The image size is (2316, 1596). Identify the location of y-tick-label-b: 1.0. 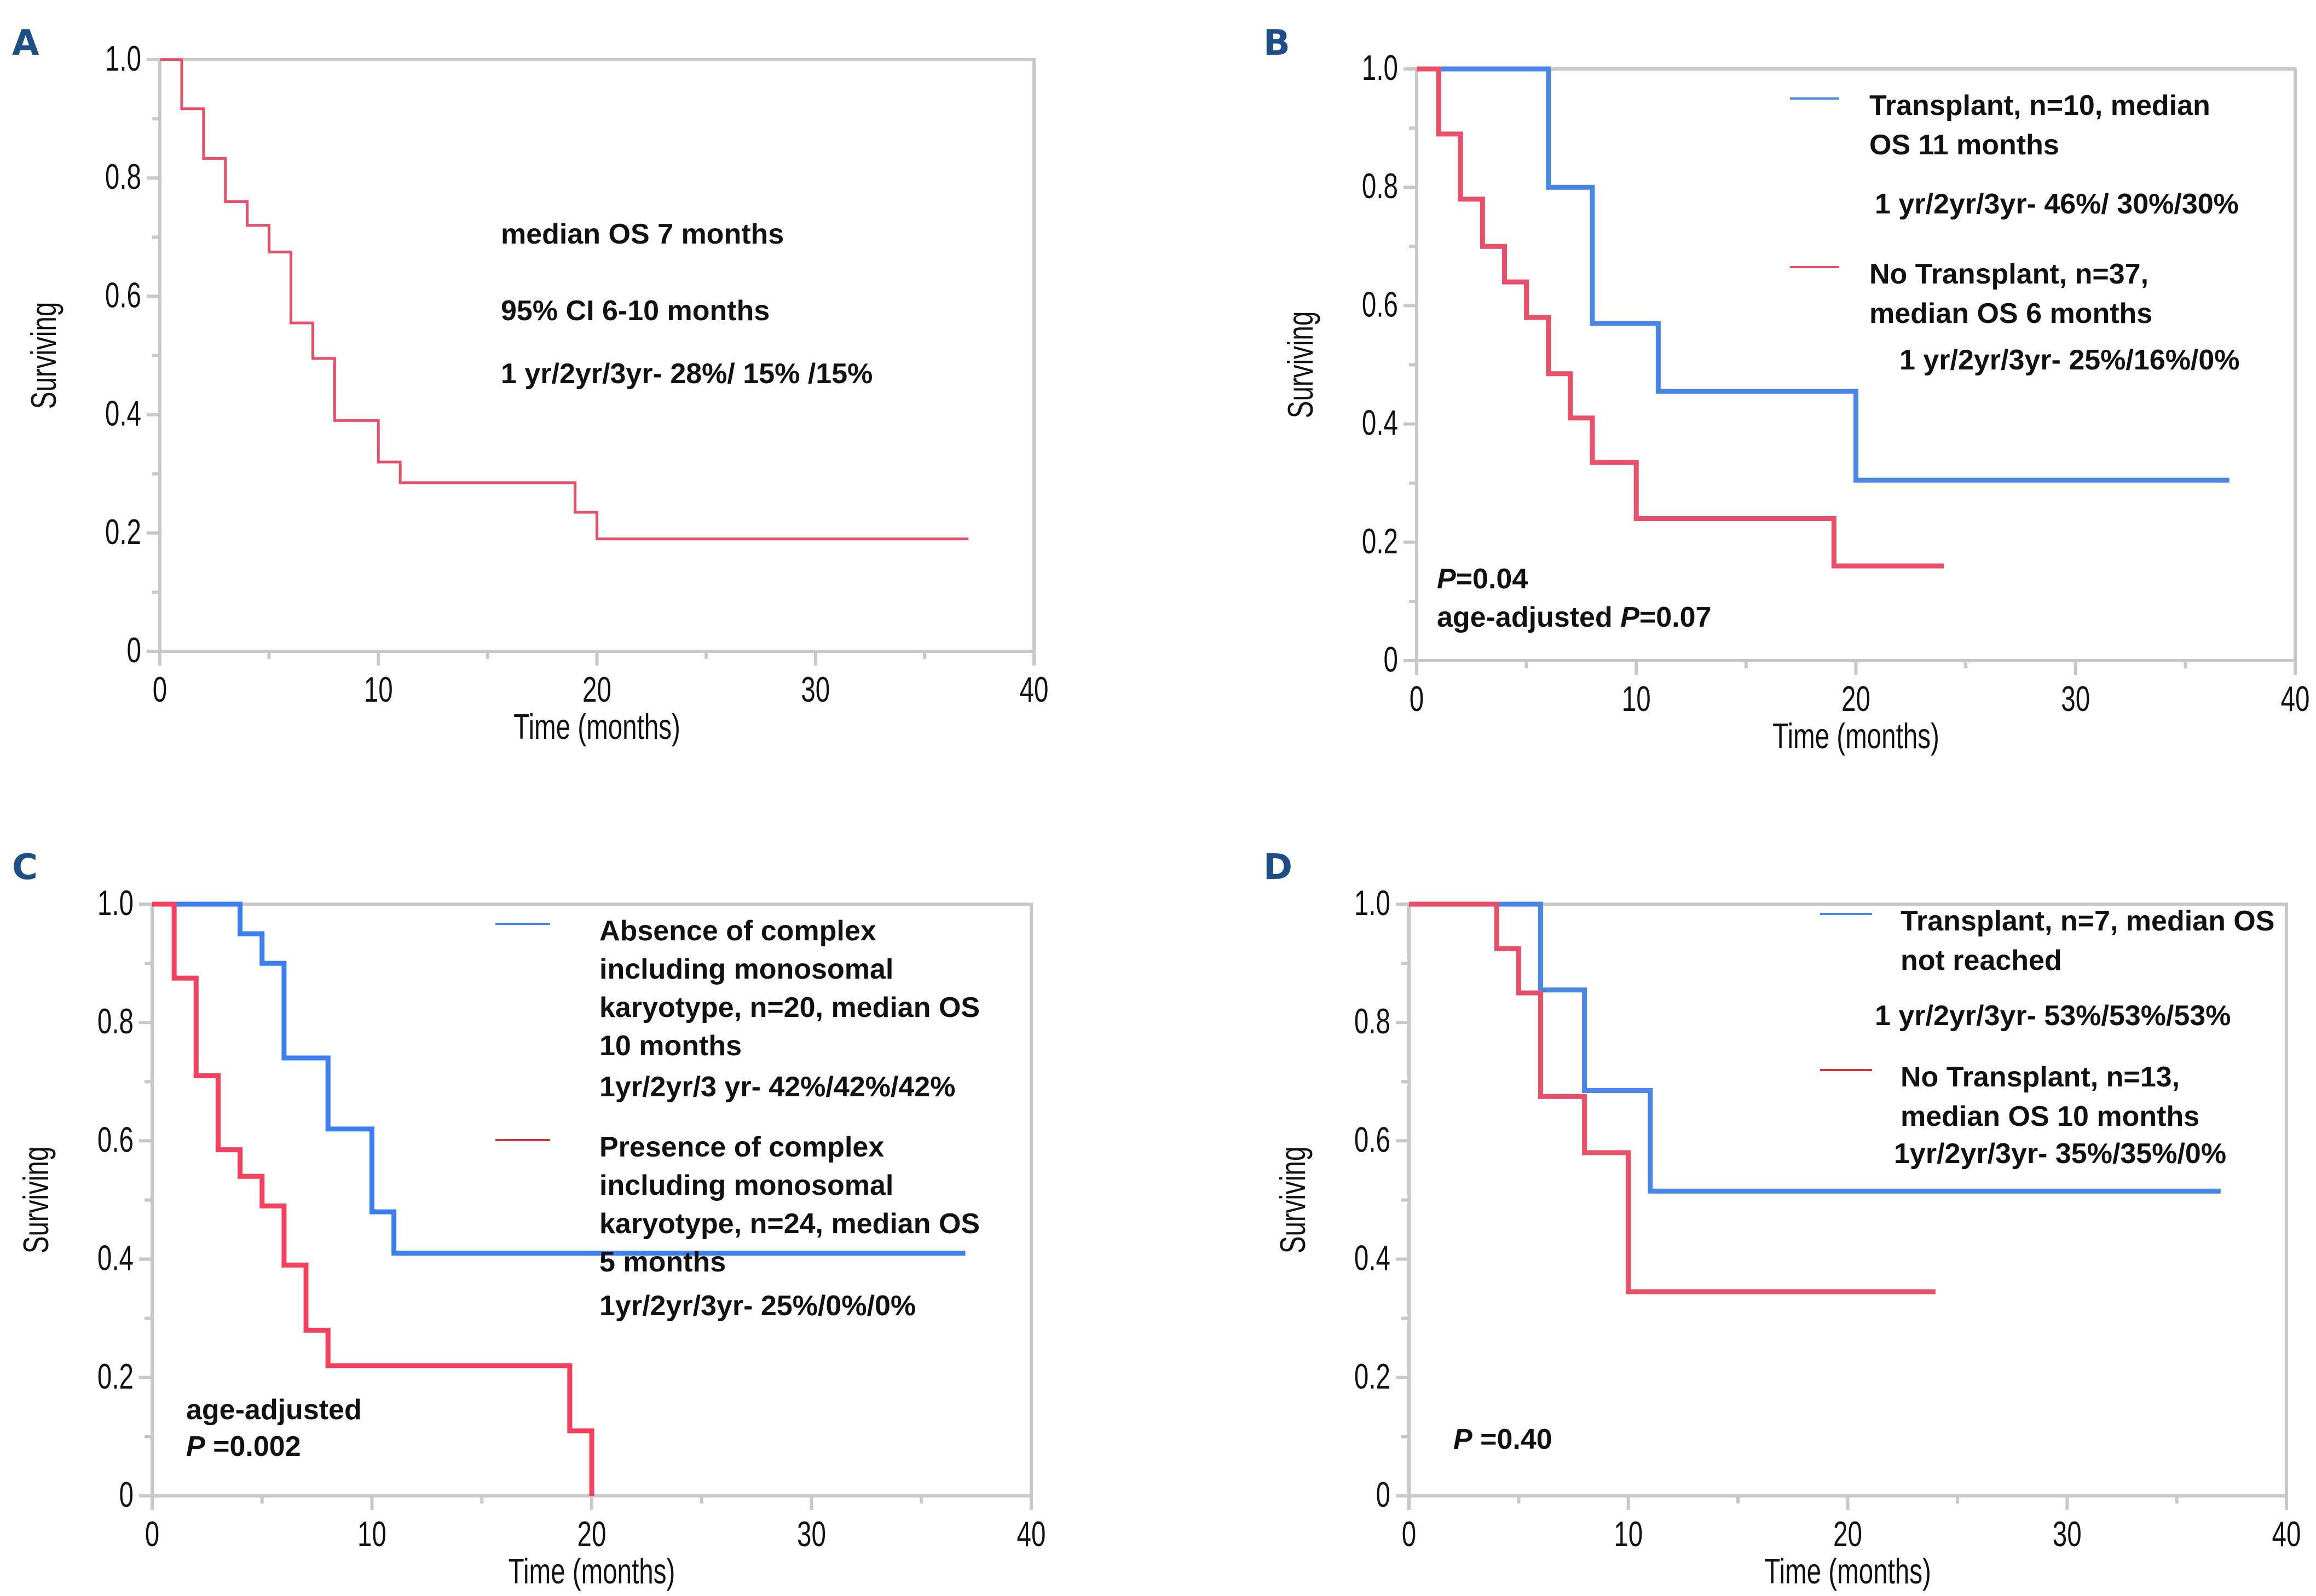
(1380, 68).